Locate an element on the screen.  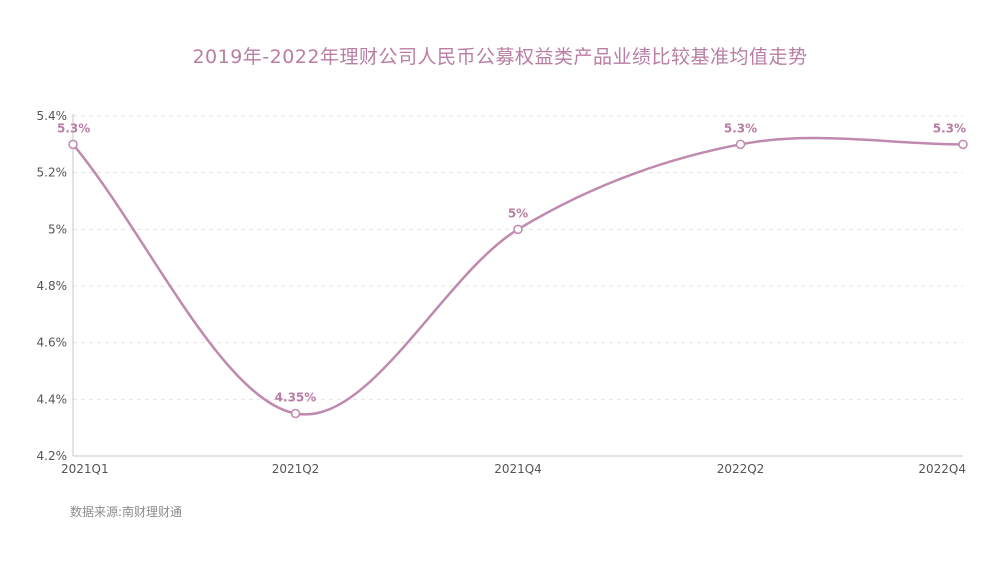
x-tick-label: 2021Q2 is located at coordinates (296, 469).